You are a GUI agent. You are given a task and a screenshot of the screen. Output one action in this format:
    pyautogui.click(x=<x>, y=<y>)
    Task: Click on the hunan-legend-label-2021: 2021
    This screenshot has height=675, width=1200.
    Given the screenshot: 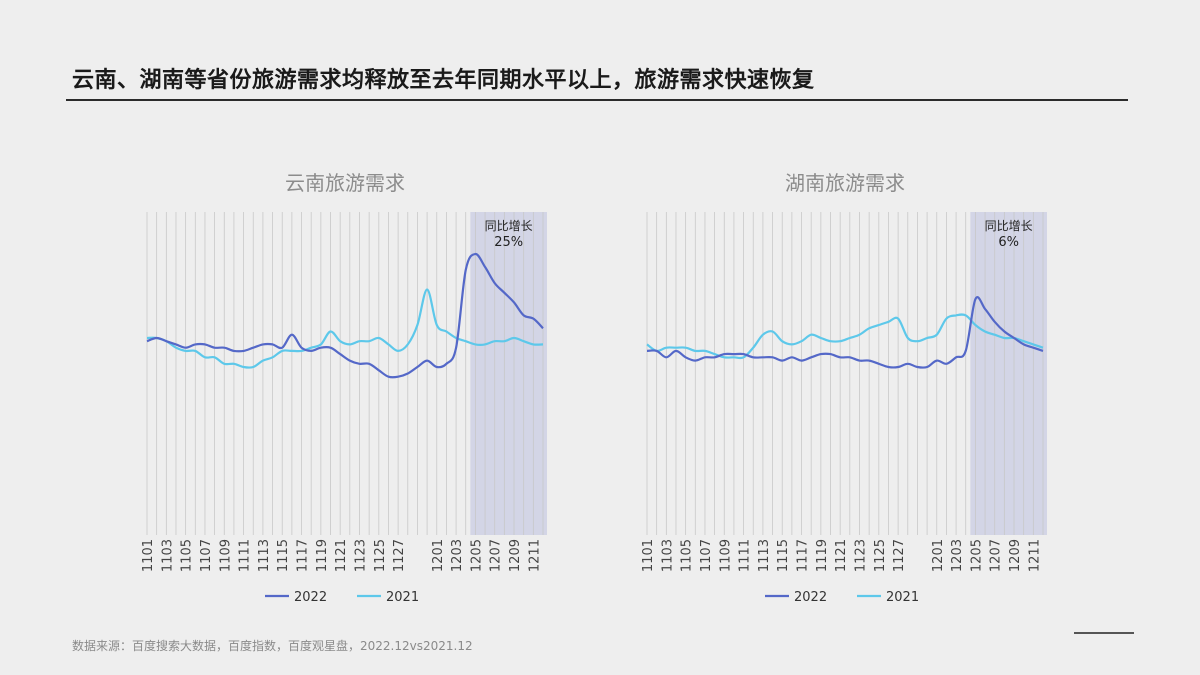 What is the action you would take?
    pyautogui.click(x=902, y=597)
    